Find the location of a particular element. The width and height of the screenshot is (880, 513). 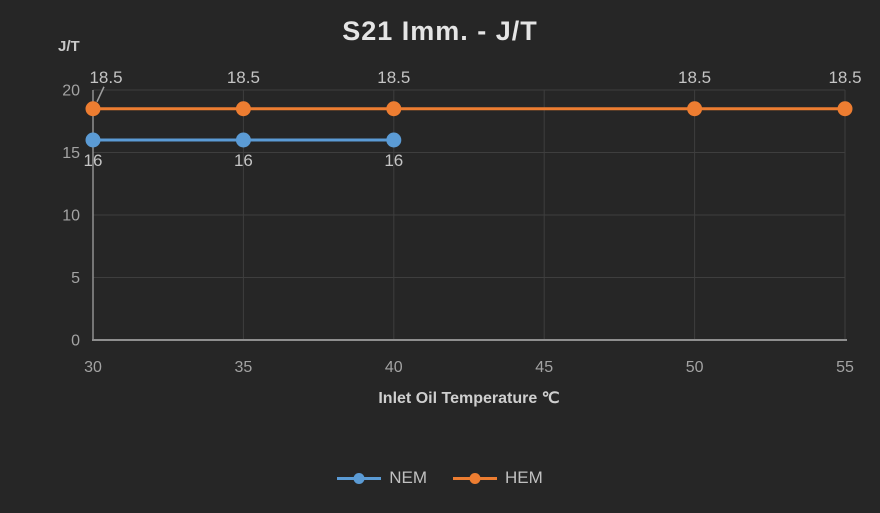

hem-line-marker-icon is located at coordinates (475, 478).